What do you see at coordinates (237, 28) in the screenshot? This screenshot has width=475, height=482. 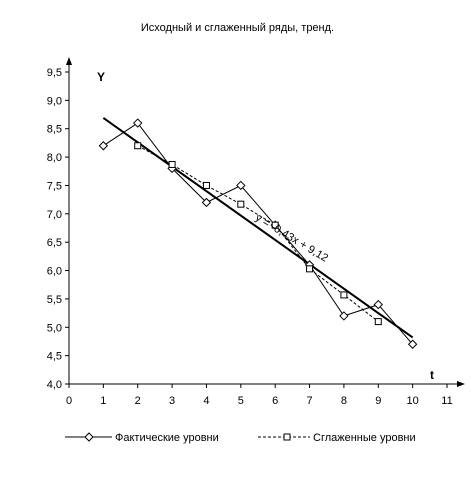 I see `chart-title: Исходный и сглаженный ряды, тренд.` at bounding box center [237, 28].